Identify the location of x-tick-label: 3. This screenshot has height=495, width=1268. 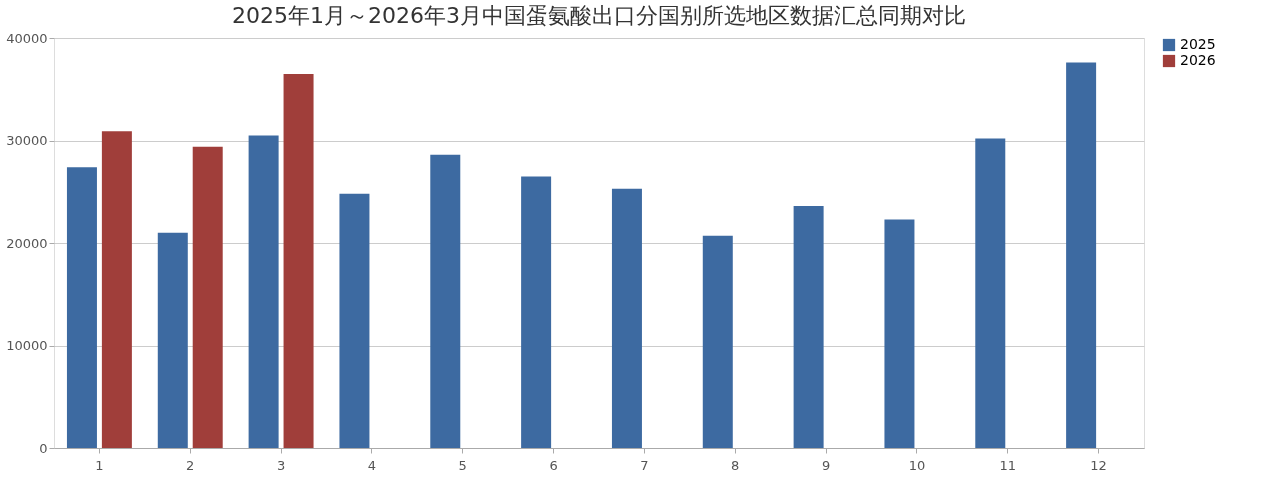
(281, 465).